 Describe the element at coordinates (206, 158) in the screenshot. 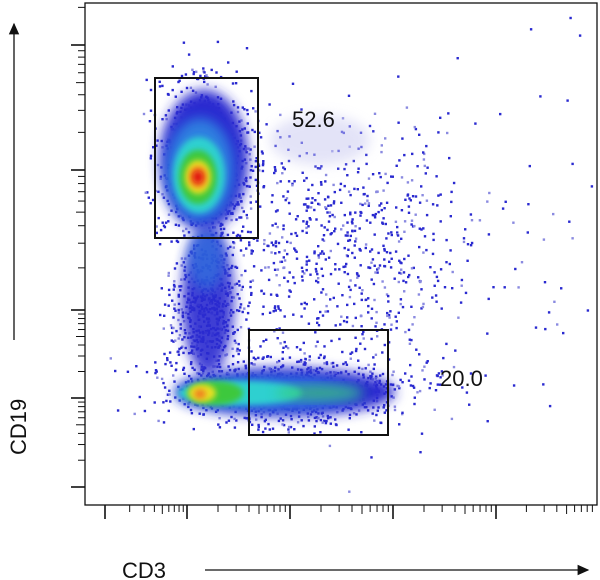

I see `gate-cd19` at that location.